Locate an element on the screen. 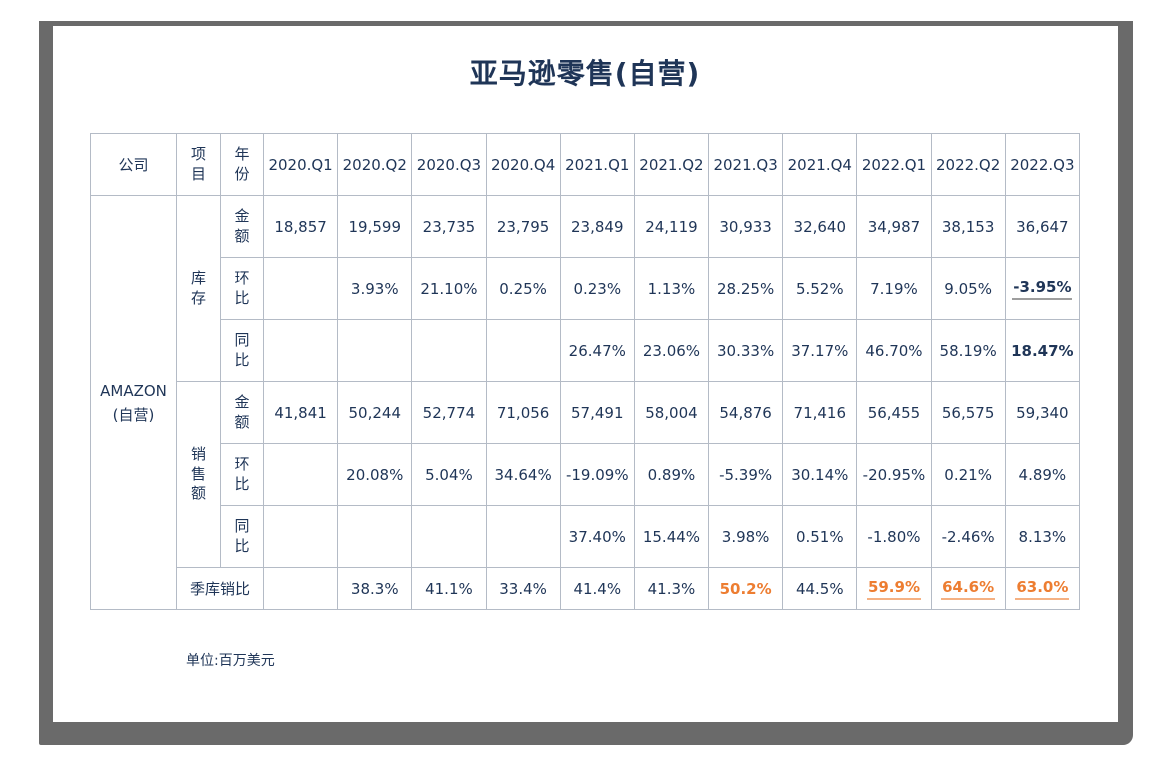 The image size is (1170, 783). value-cell: 28.25% is located at coordinates (746, 288).